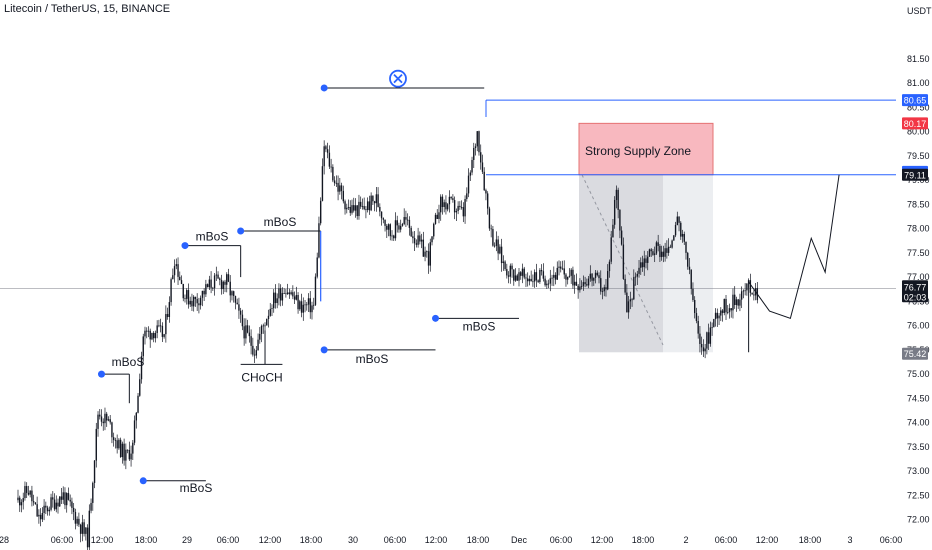  I want to click on currency-label: USDT, so click(919, 11).